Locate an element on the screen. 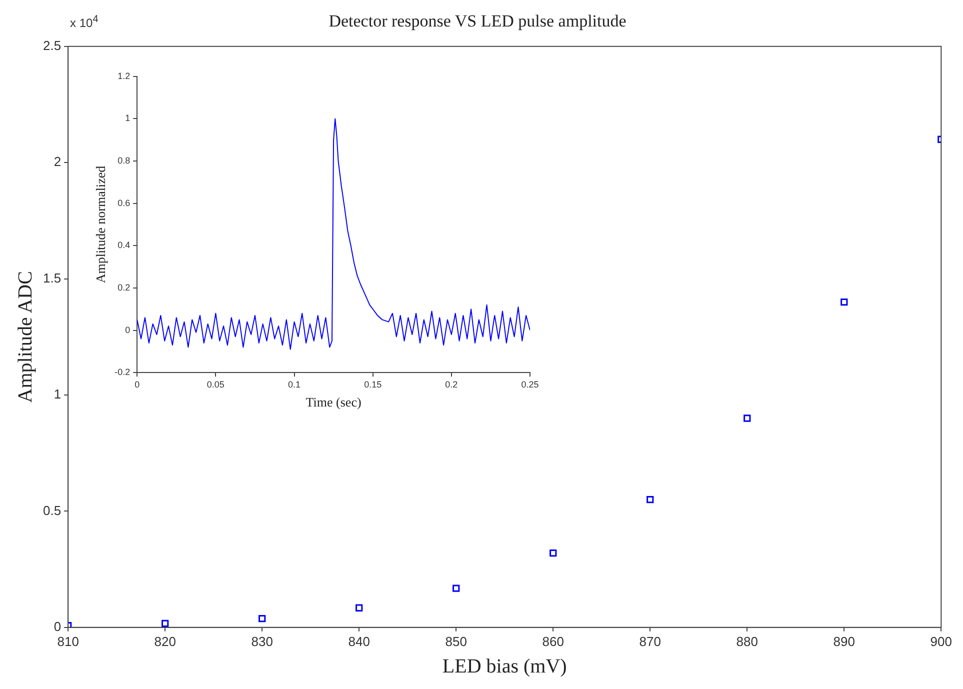 The height and width of the screenshot is (689, 963). x-tick-label: 890 is located at coordinates (844, 641).